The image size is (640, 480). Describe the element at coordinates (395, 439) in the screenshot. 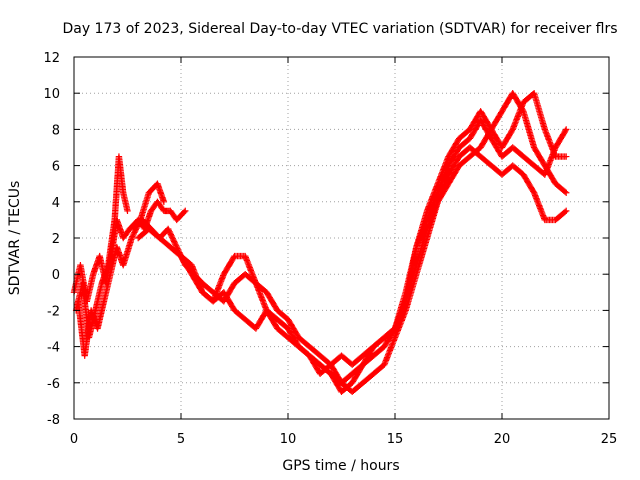

I see `x-tick-label: 15` at that location.